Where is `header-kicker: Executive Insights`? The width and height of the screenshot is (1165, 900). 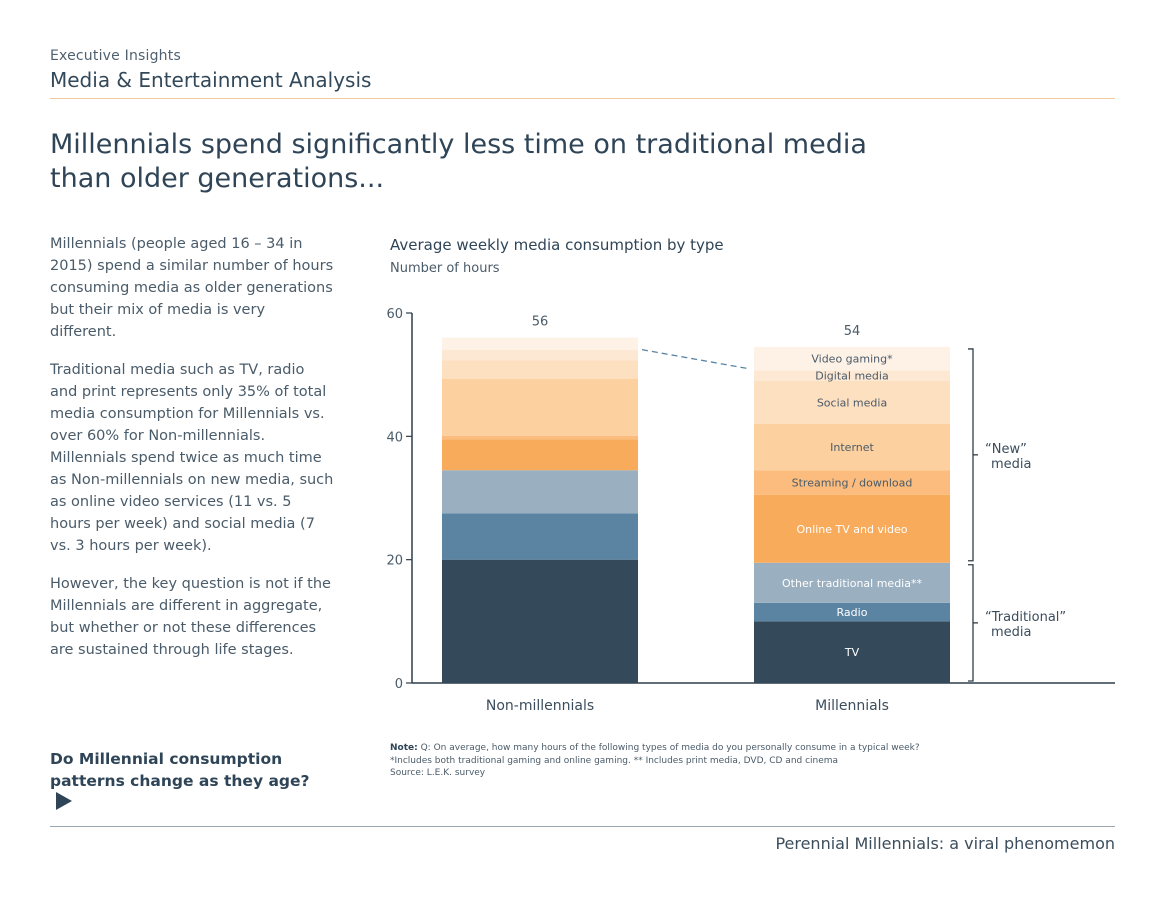 header-kicker: Executive Insights is located at coordinates (115, 56).